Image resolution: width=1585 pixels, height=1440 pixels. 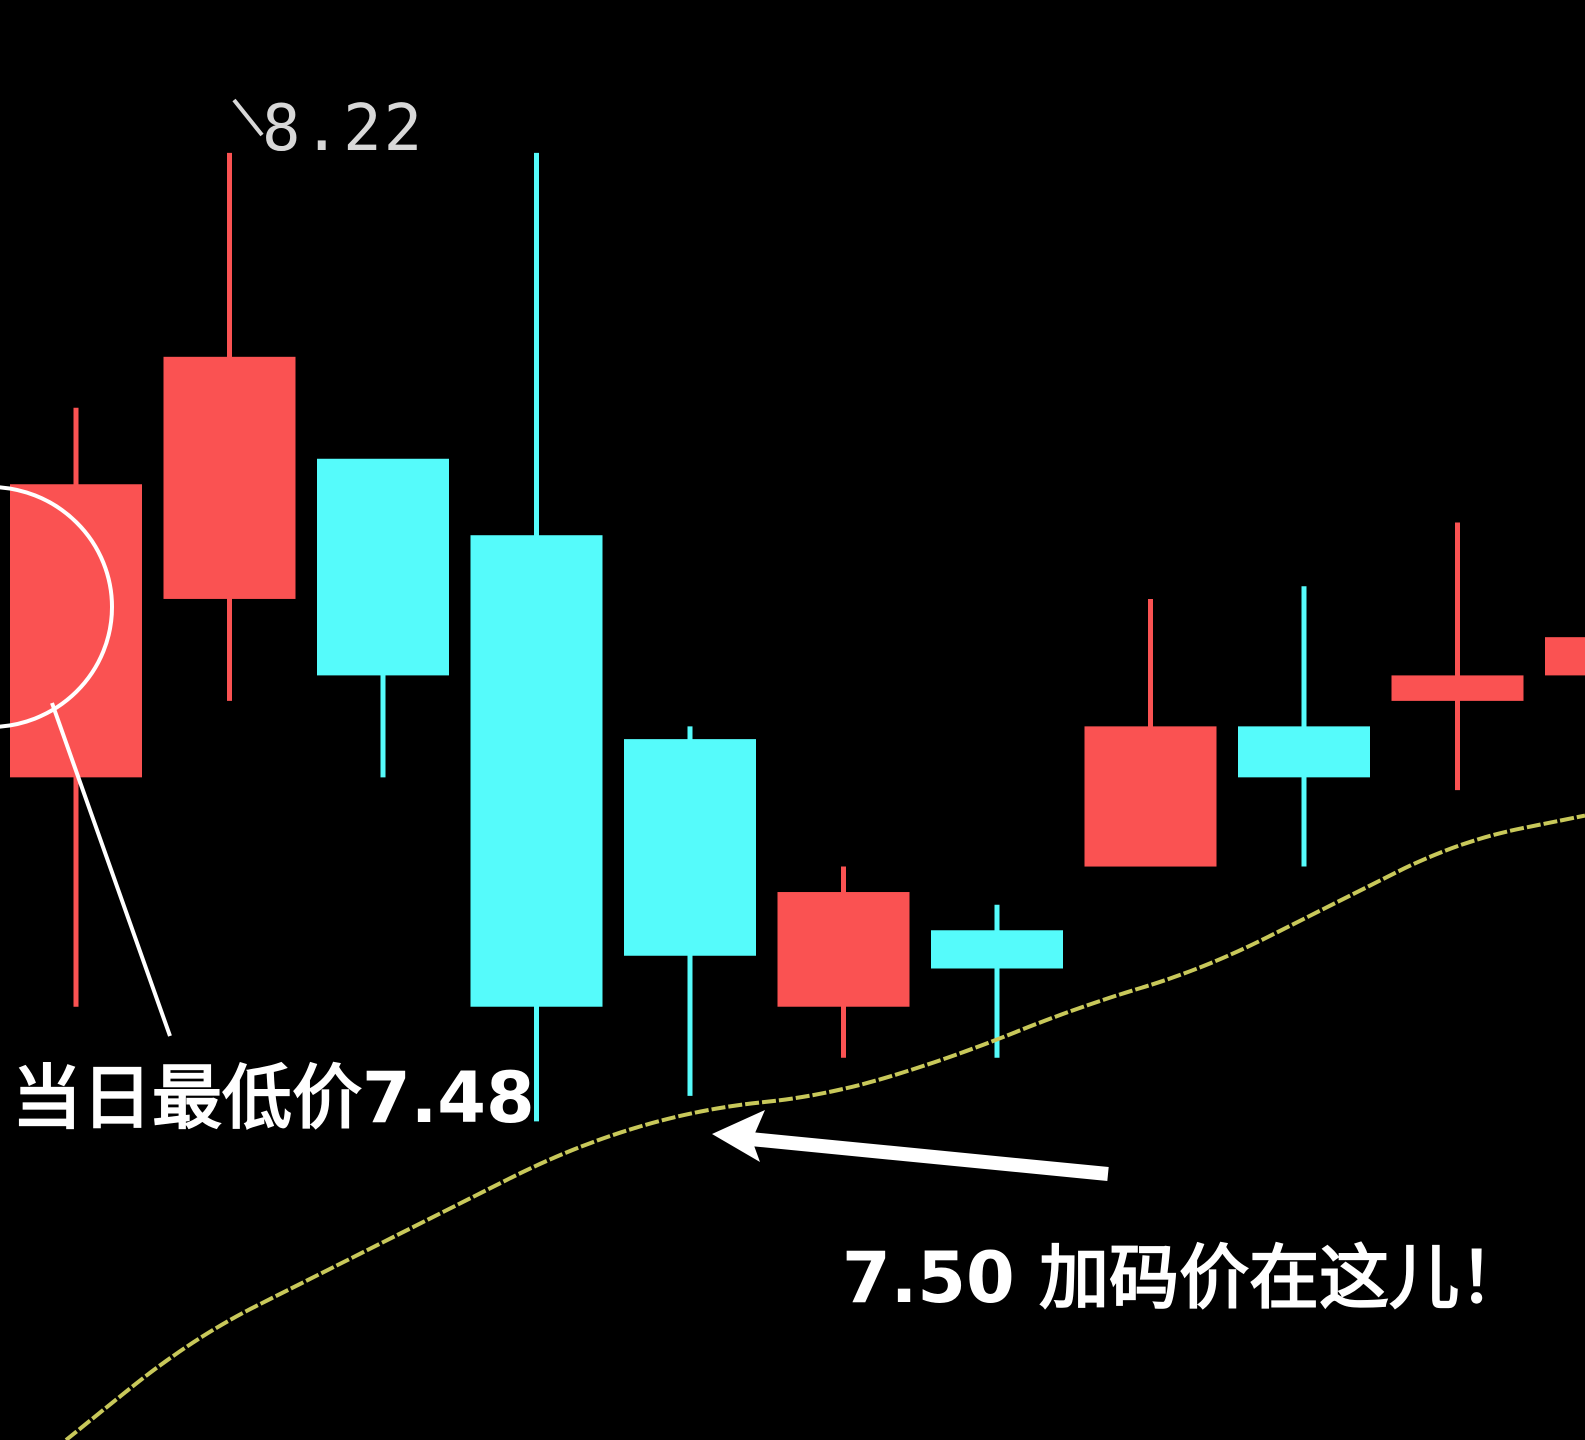 What do you see at coordinates (1185, 1278) in the screenshot?
I see `add-position-price-annotation: 7.50 加码价在这儿！` at bounding box center [1185, 1278].